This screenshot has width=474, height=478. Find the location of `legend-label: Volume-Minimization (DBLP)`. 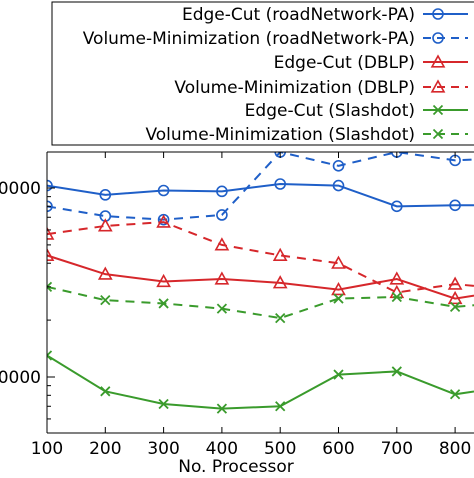

legend-label: Volume-Minimization (DBLP) is located at coordinates (294, 88).